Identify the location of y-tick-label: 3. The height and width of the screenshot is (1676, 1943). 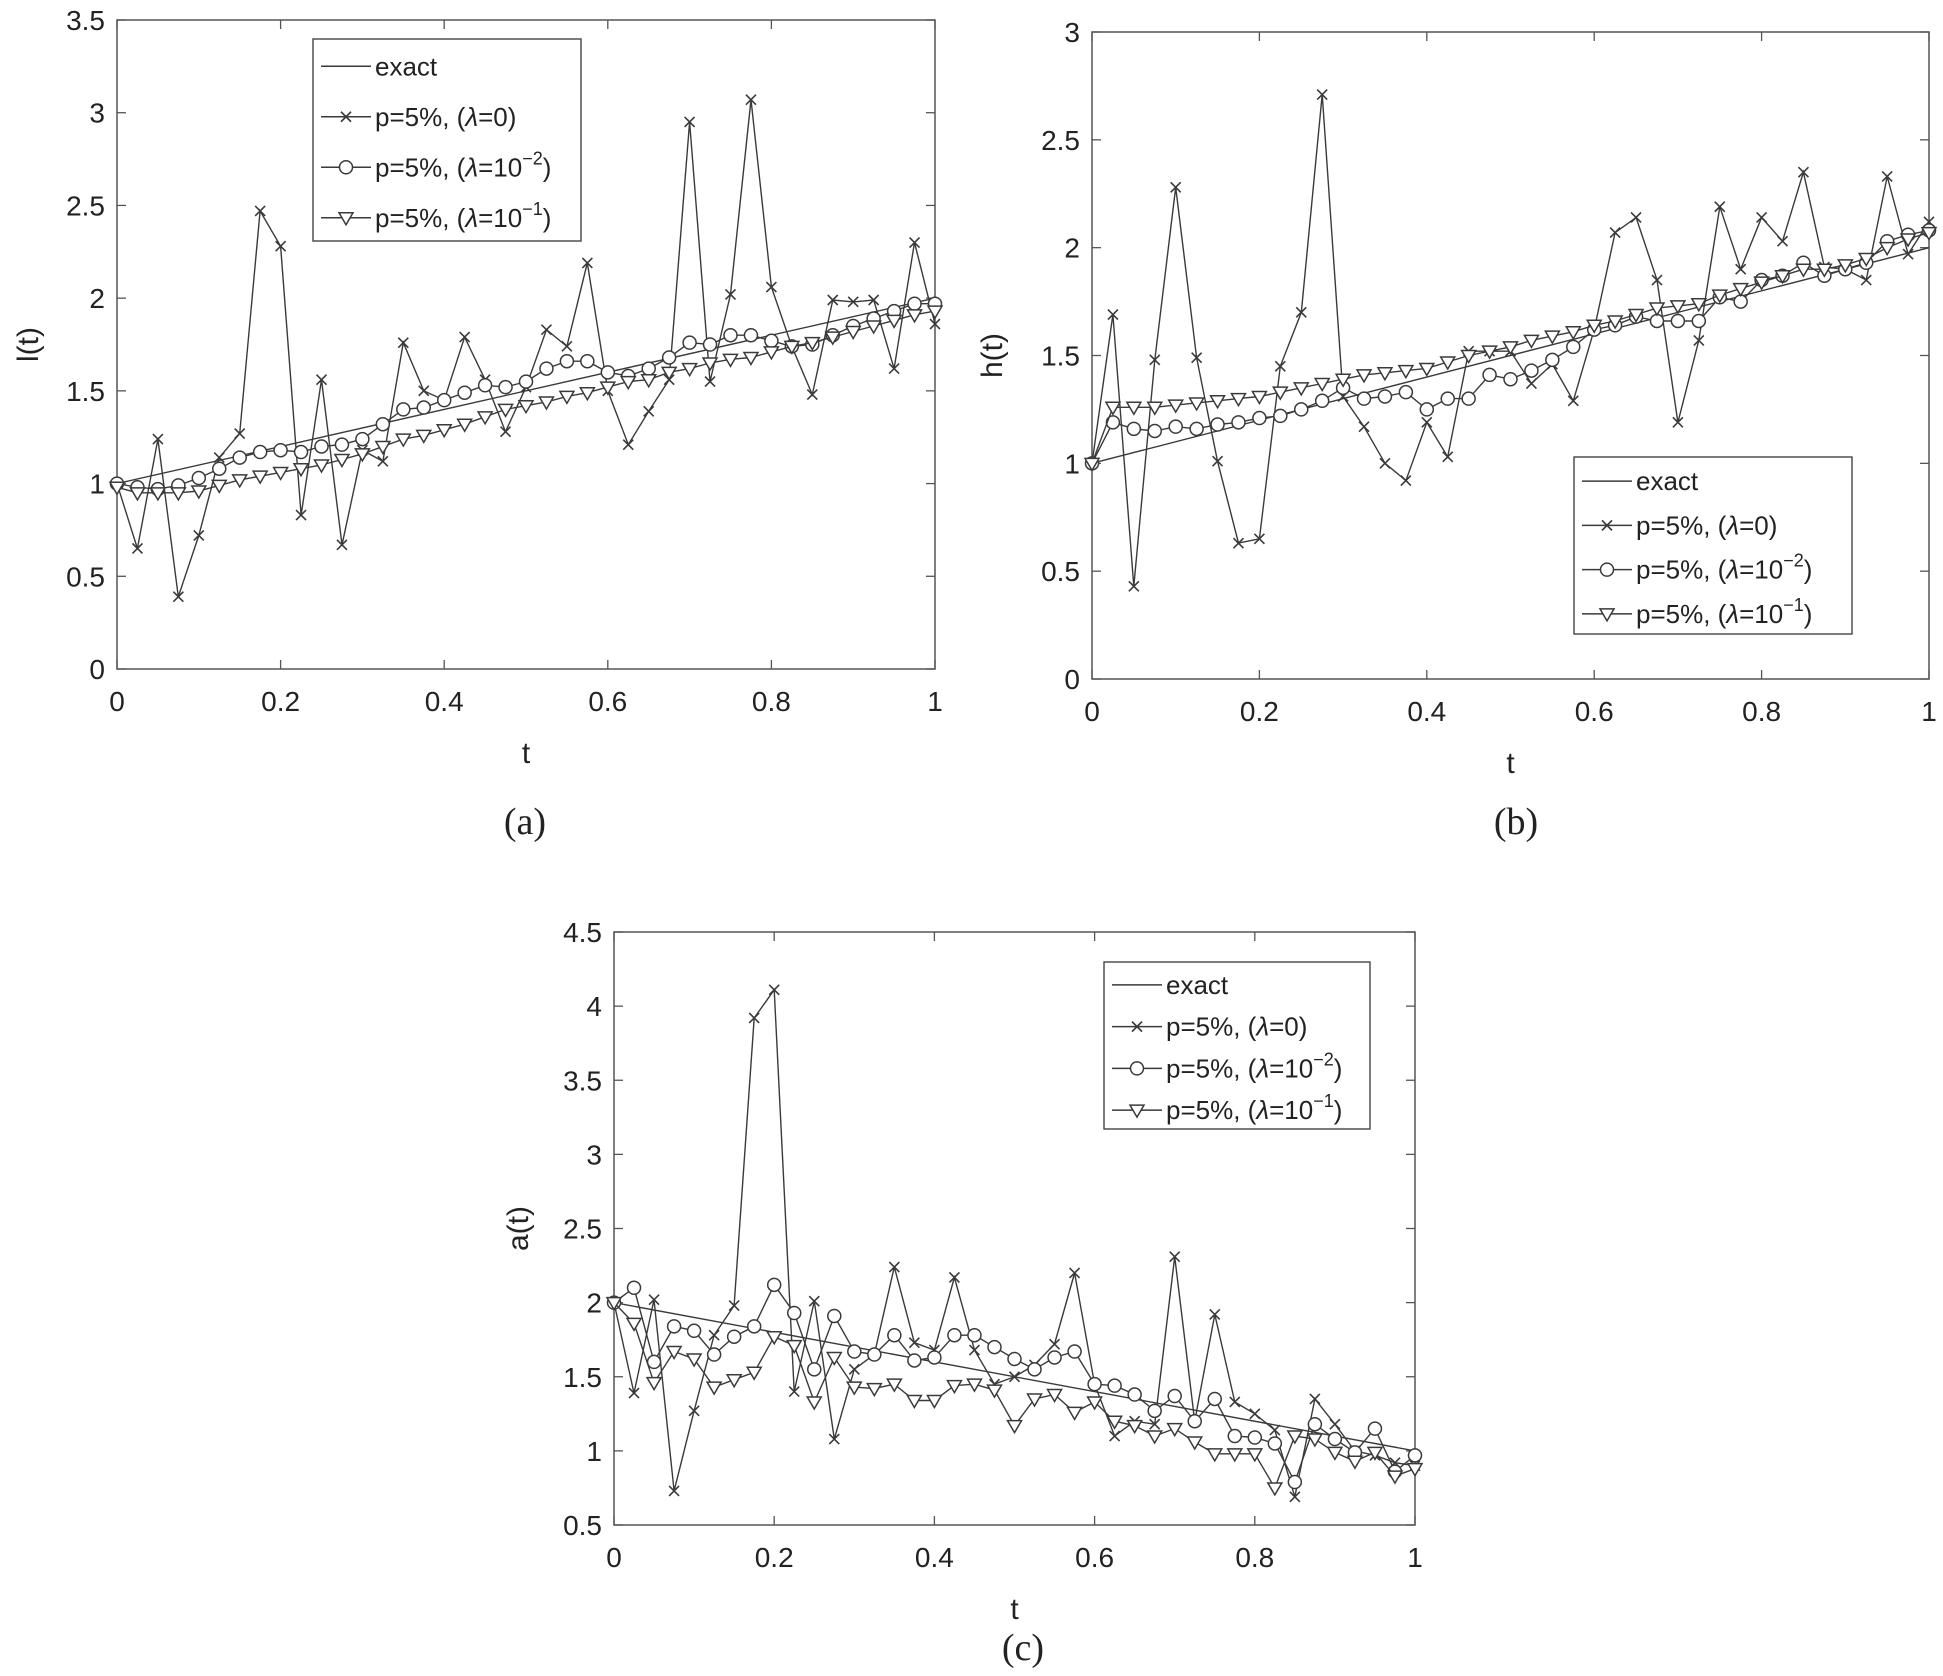
(1072, 32).